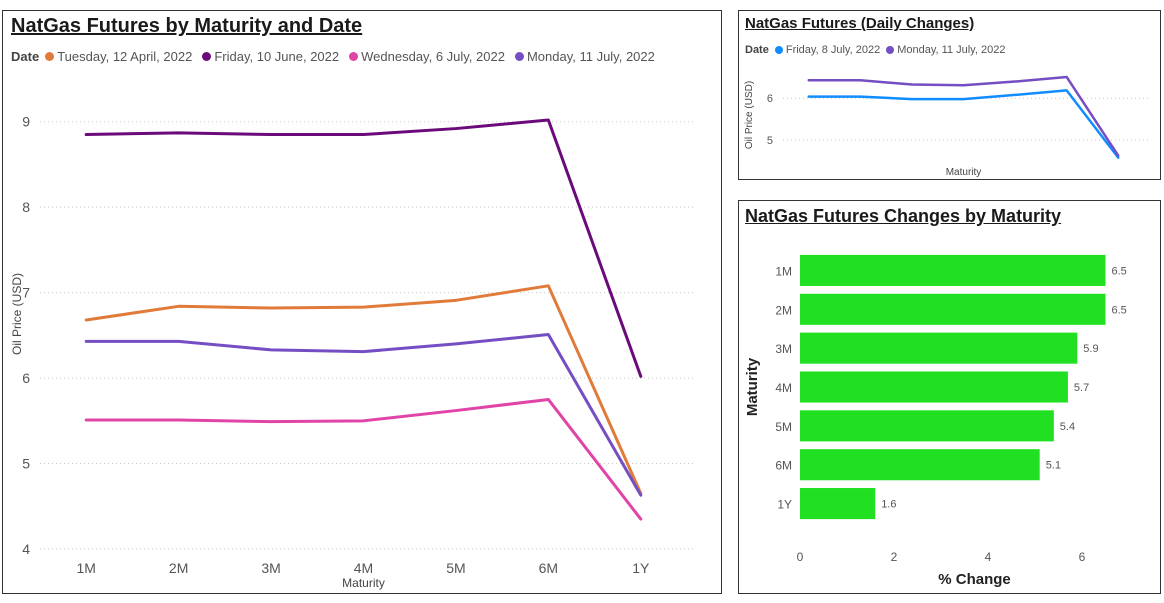 This screenshot has width=1164, height=603. Describe the element at coordinates (26, 463) in the screenshot. I see `main-y-tick-label: 5` at that location.